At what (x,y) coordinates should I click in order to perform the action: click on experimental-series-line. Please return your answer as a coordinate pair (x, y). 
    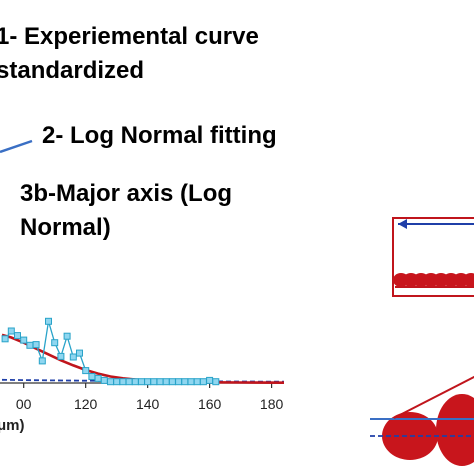
    Looking at the image, I should click on (110, 352).